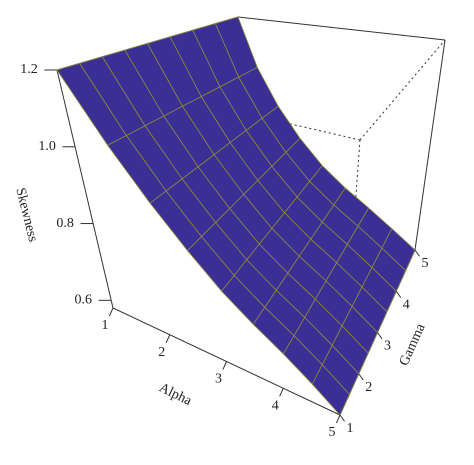  I want to click on axis-title: Gamma, so click(413, 344).